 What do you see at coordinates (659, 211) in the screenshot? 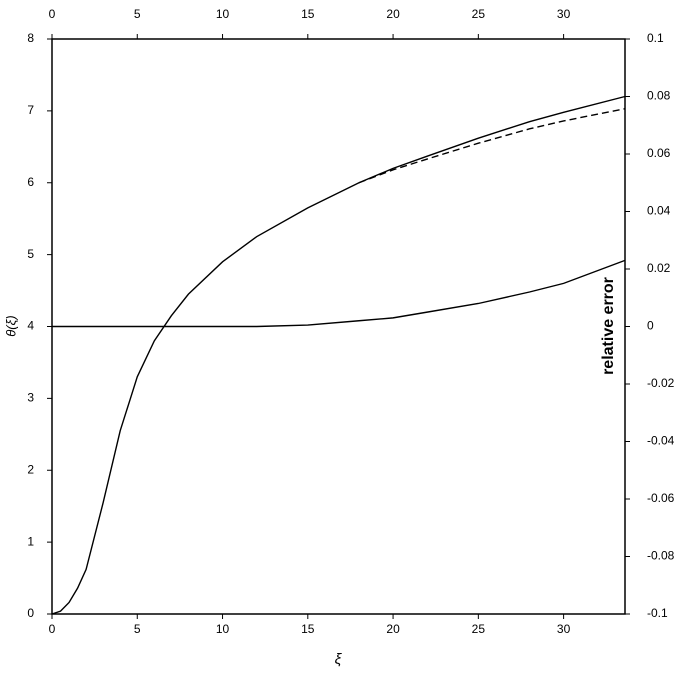
I see `y2-tick-label: 0.04` at bounding box center [659, 211].